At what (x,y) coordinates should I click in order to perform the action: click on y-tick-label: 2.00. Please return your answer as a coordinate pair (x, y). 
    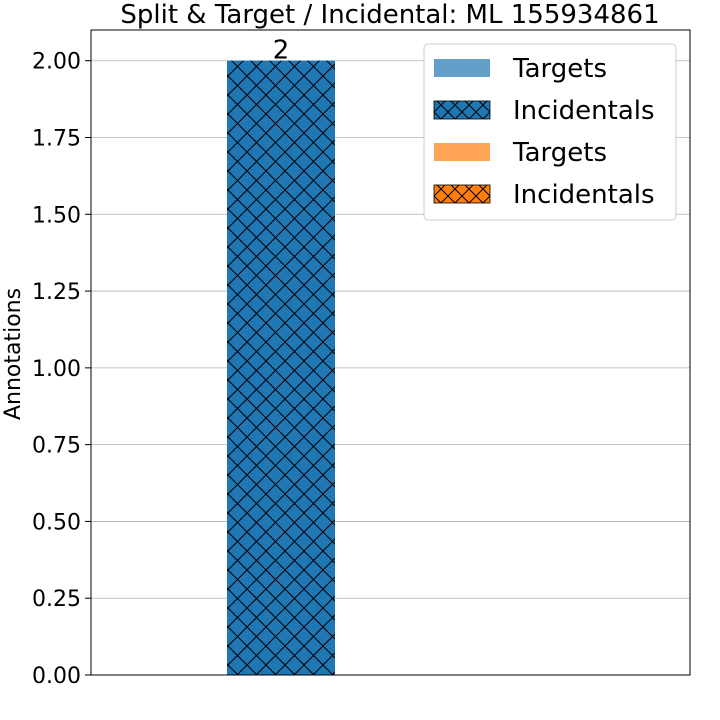
    Looking at the image, I should click on (56, 62).